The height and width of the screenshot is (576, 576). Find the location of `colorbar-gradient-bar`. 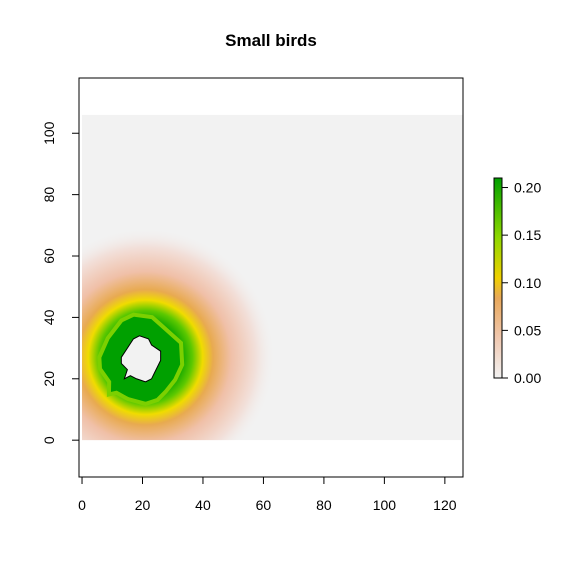

colorbar-gradient-bar is located at coordinates (498, 278).